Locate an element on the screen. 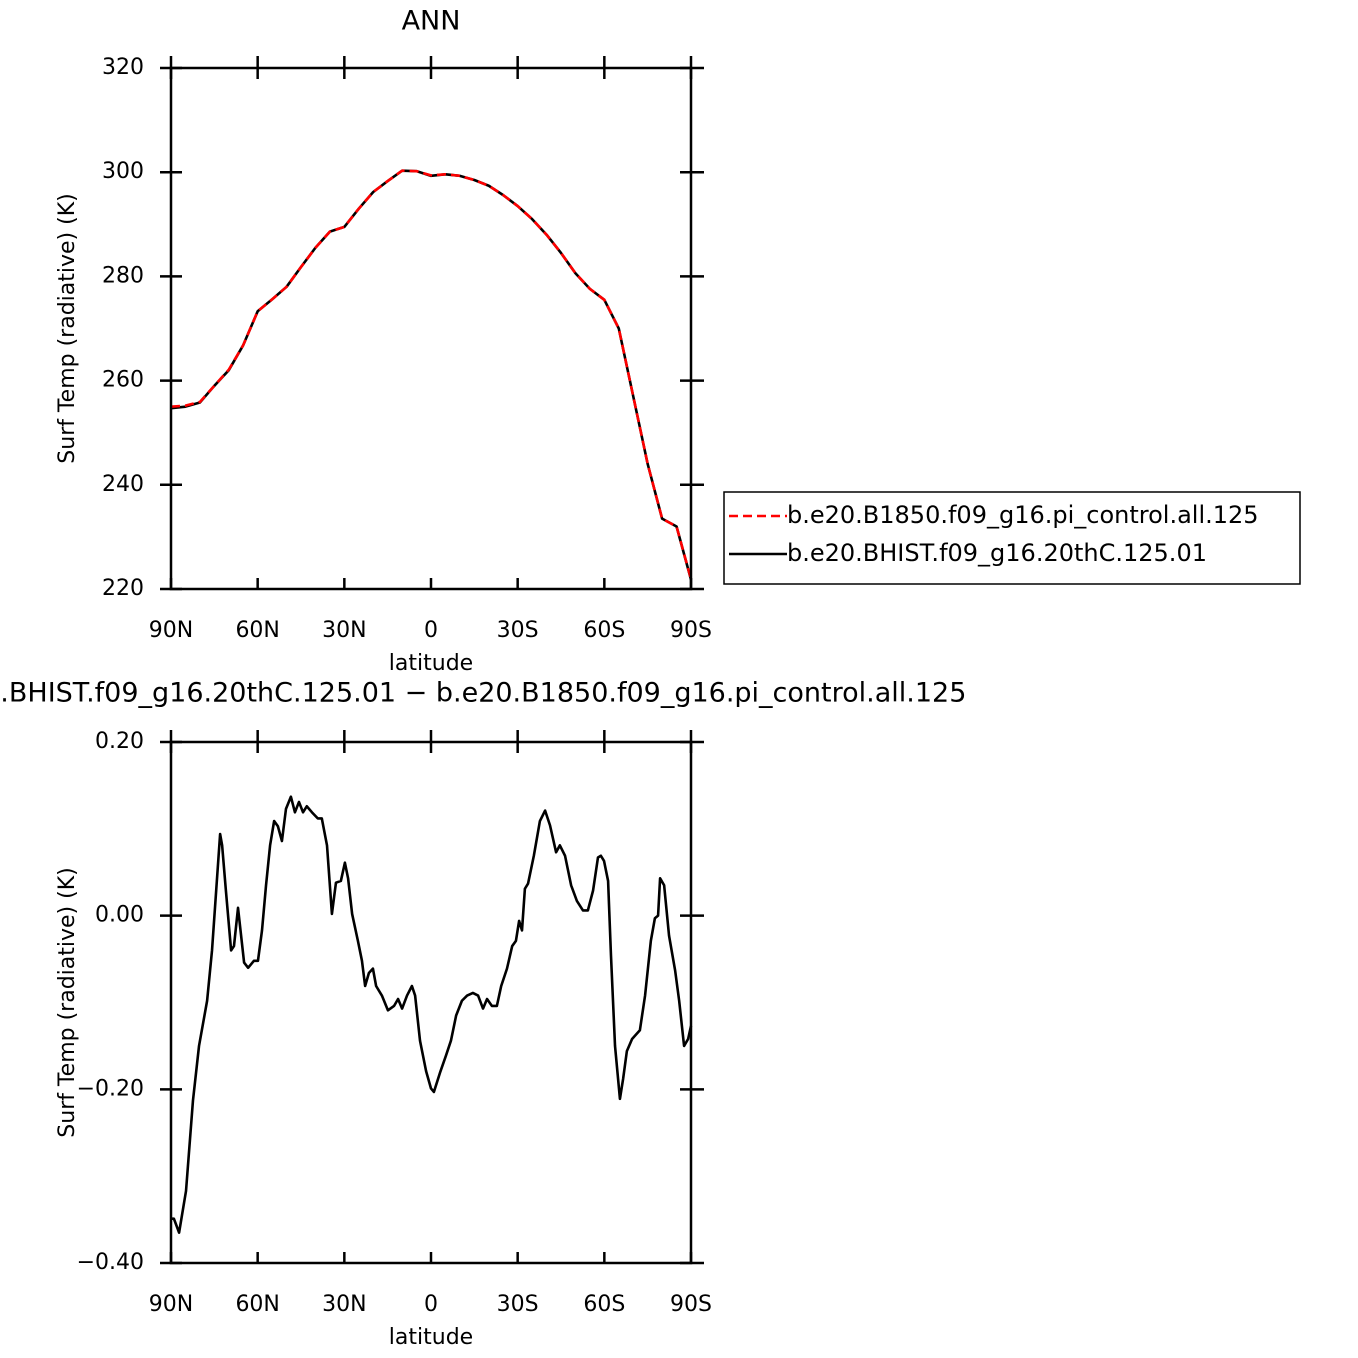 Image resolution: width=1358 pixels, height=1358 pixels. y-tick-label: 320 is located at coordinates (123, 67).